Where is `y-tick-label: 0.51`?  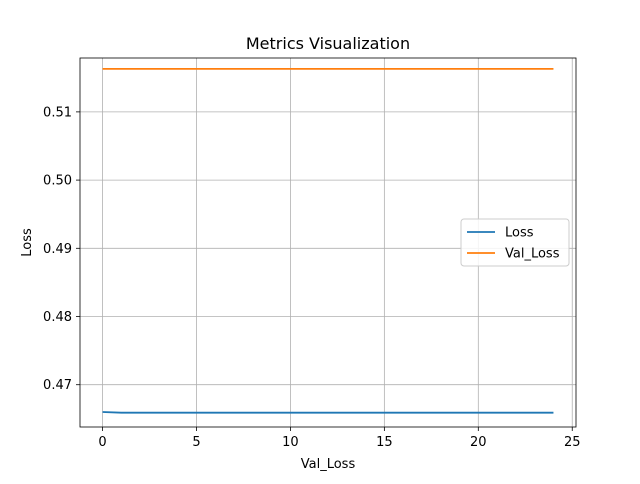
y-tick-label: 0.51 is located at coordinates (57, 112).